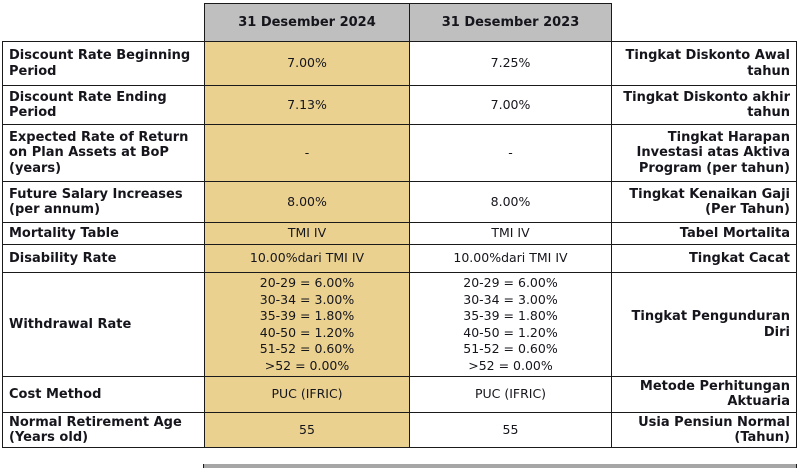 This screenshot has height=468, width=798. I want to click on row-label-en: Discount Rate Beginning Period, so click(103, 63).